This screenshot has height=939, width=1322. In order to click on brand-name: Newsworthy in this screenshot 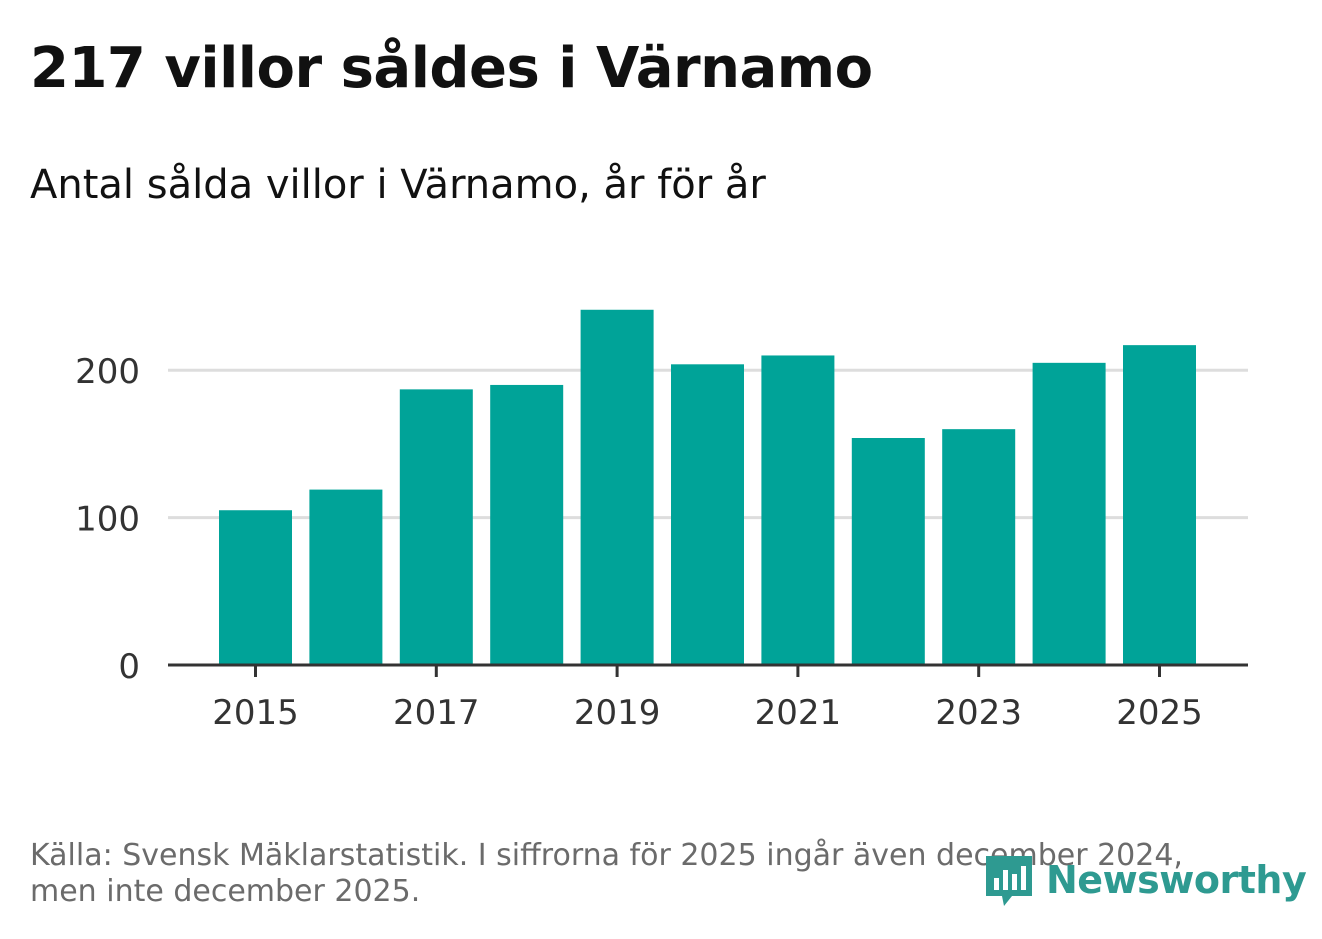, I will do `click(1176, 880)`.